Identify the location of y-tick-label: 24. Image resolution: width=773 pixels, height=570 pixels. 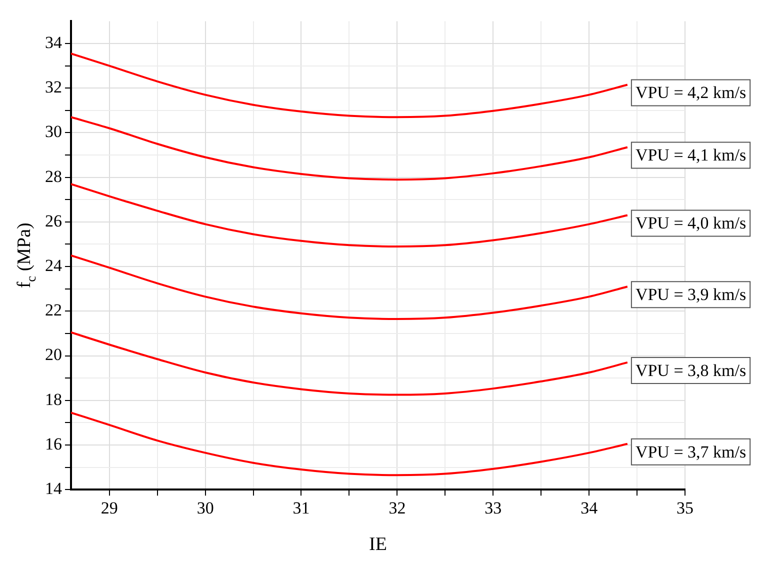
(53, 266).